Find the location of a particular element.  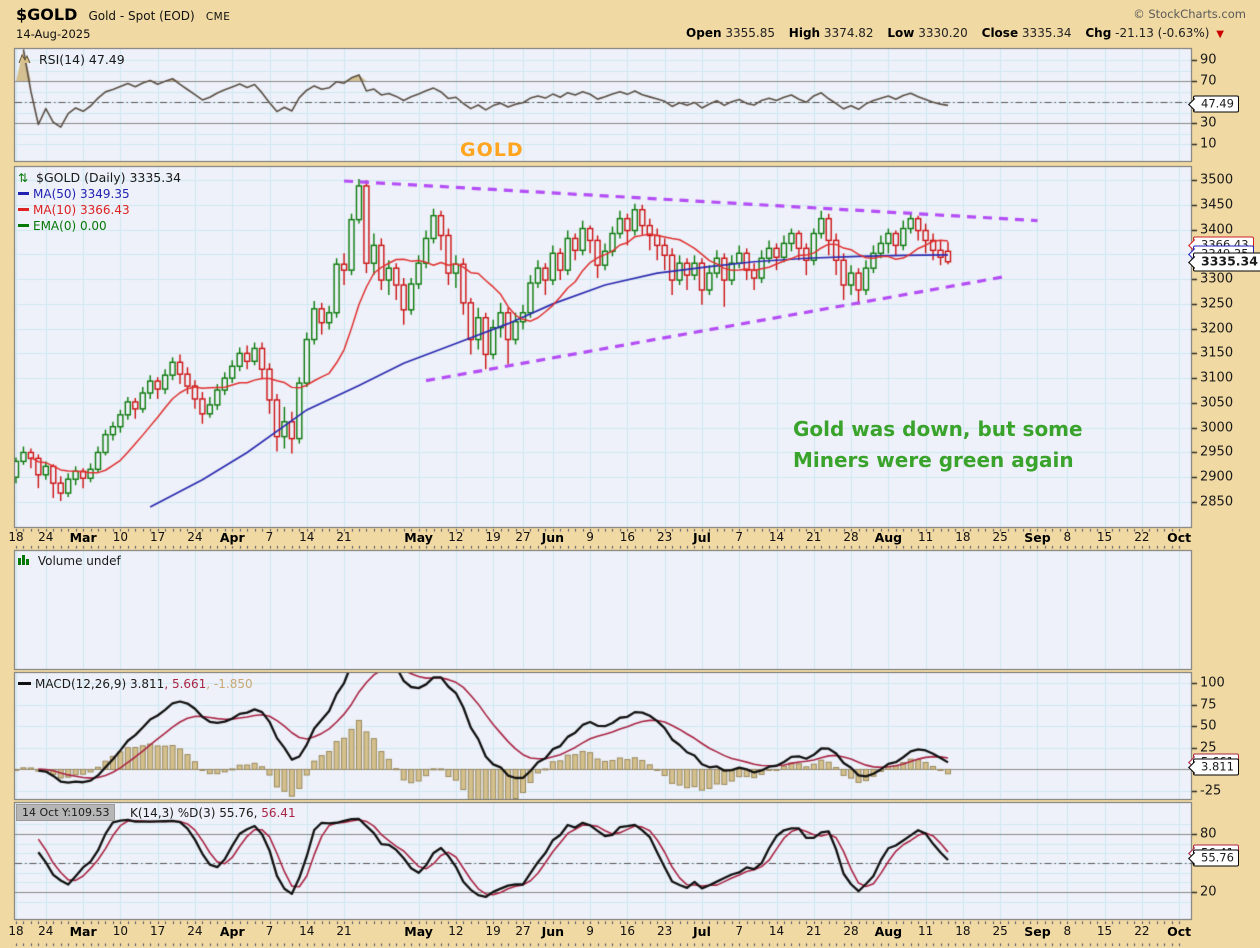

rsi-indicator-icon is located at coordinates (24, 59).